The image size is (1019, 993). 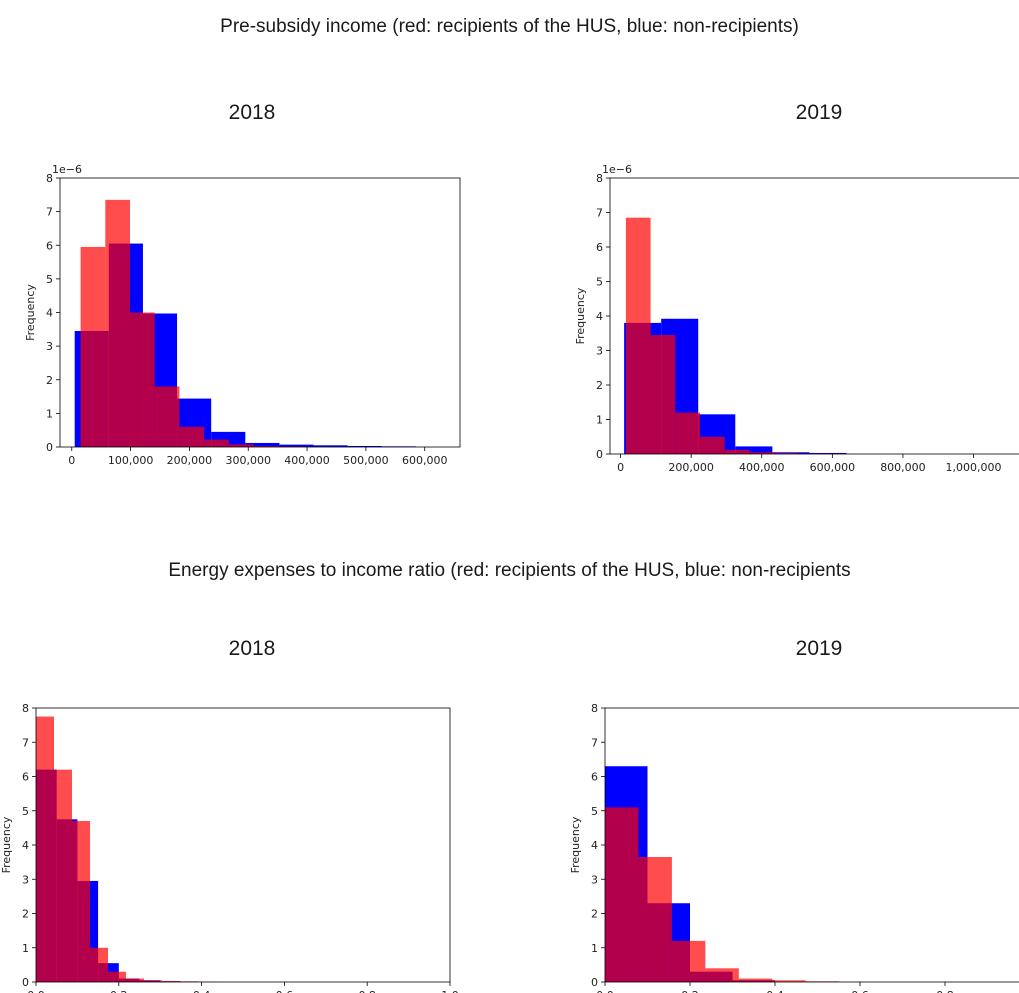 What do you see at coordinates (903, 467) in the screenshot?
I see `x-tick-label: 800,000` at bounding box center [903, 467].